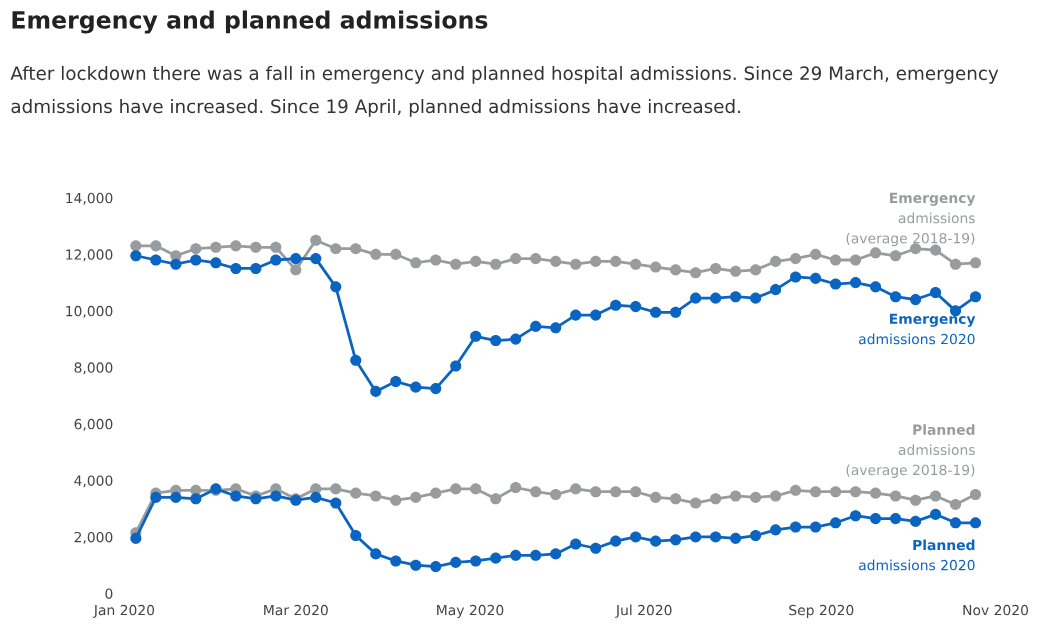 Image resolution: width=1037 pixels, height=628 pixels. What do you see at coordinates (93, 368) in the screenshot?
I see `y-tick-label: 8,000` at bounding box center [93, 368].